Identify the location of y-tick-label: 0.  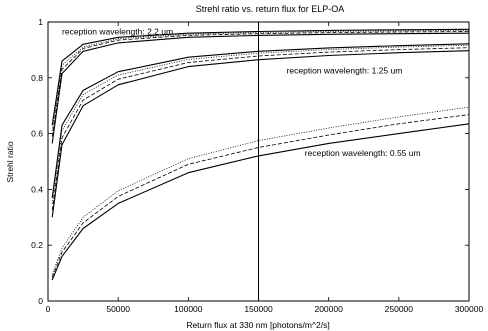
(40, 301).